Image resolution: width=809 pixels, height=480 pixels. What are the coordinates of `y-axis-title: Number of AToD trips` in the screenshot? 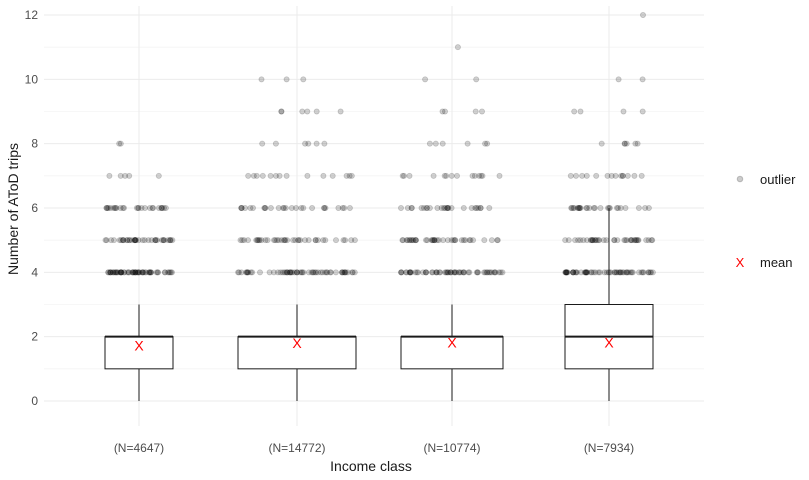 It's located at (13, 209).